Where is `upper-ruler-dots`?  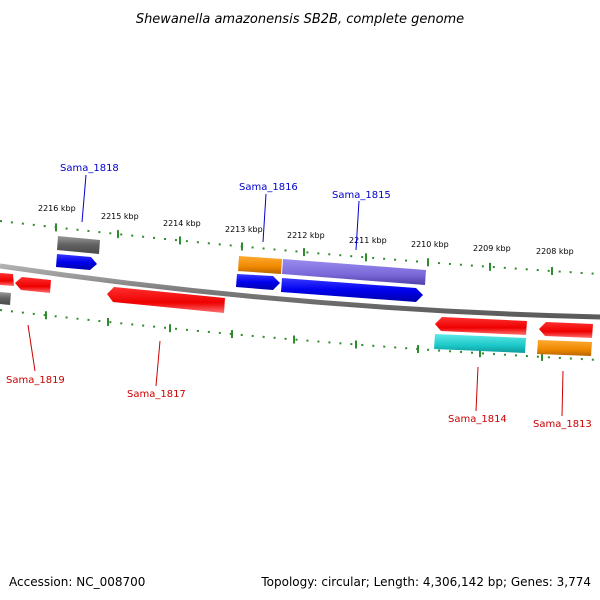
upper-ruler-dots is located at coordinates (300, 247).